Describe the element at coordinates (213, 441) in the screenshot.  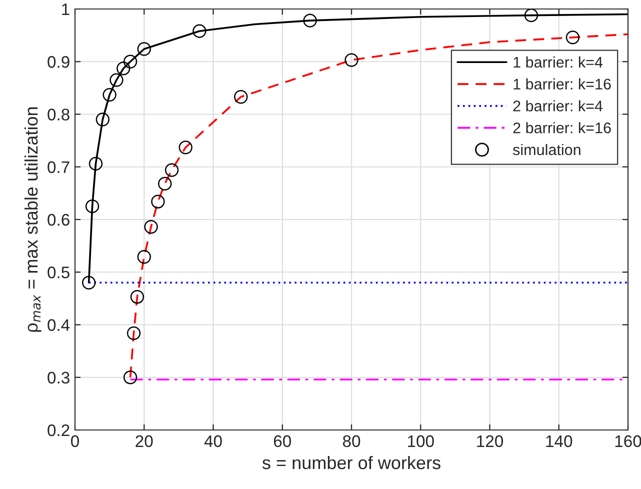
I see `x-tick-label: 40` at that location.